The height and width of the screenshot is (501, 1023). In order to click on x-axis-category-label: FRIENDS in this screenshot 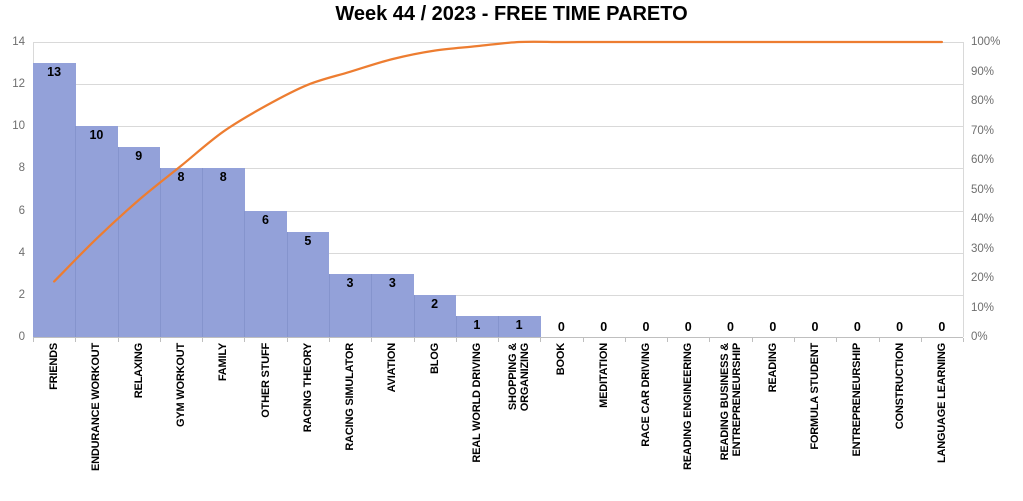, I will do `click(54, 366)`.